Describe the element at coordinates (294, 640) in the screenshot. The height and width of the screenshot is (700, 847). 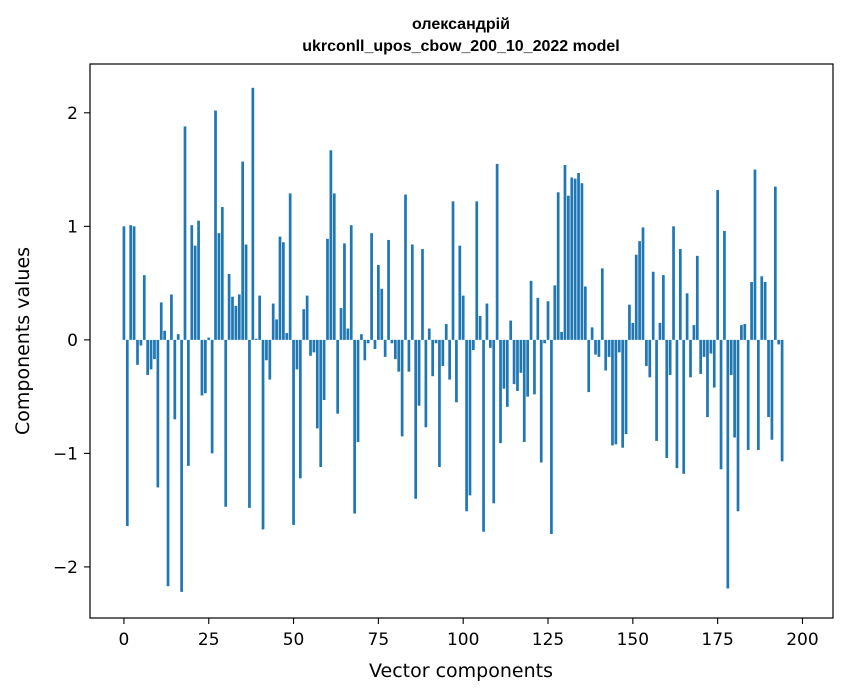
I see `x-tick-label-50: 50` at that location.